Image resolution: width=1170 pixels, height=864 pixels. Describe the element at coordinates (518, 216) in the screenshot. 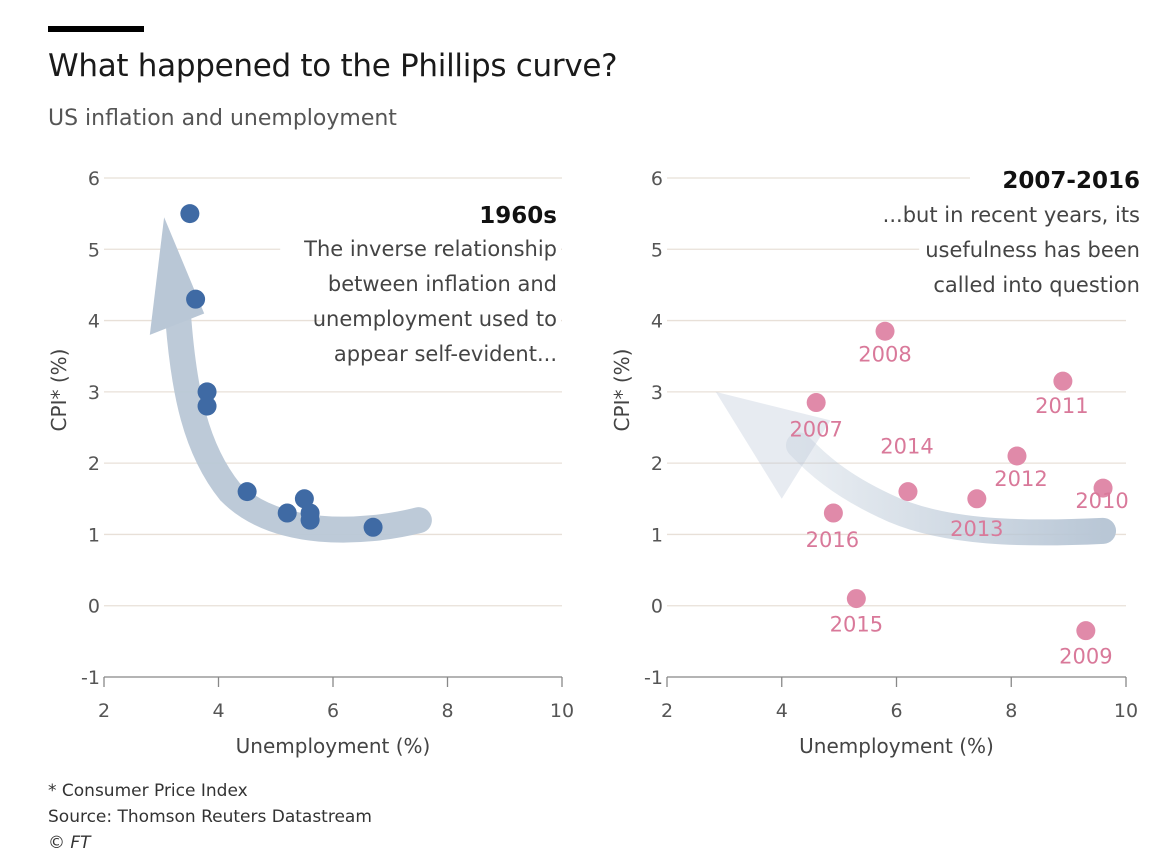

I see `panel-title: 1960s` at that location.